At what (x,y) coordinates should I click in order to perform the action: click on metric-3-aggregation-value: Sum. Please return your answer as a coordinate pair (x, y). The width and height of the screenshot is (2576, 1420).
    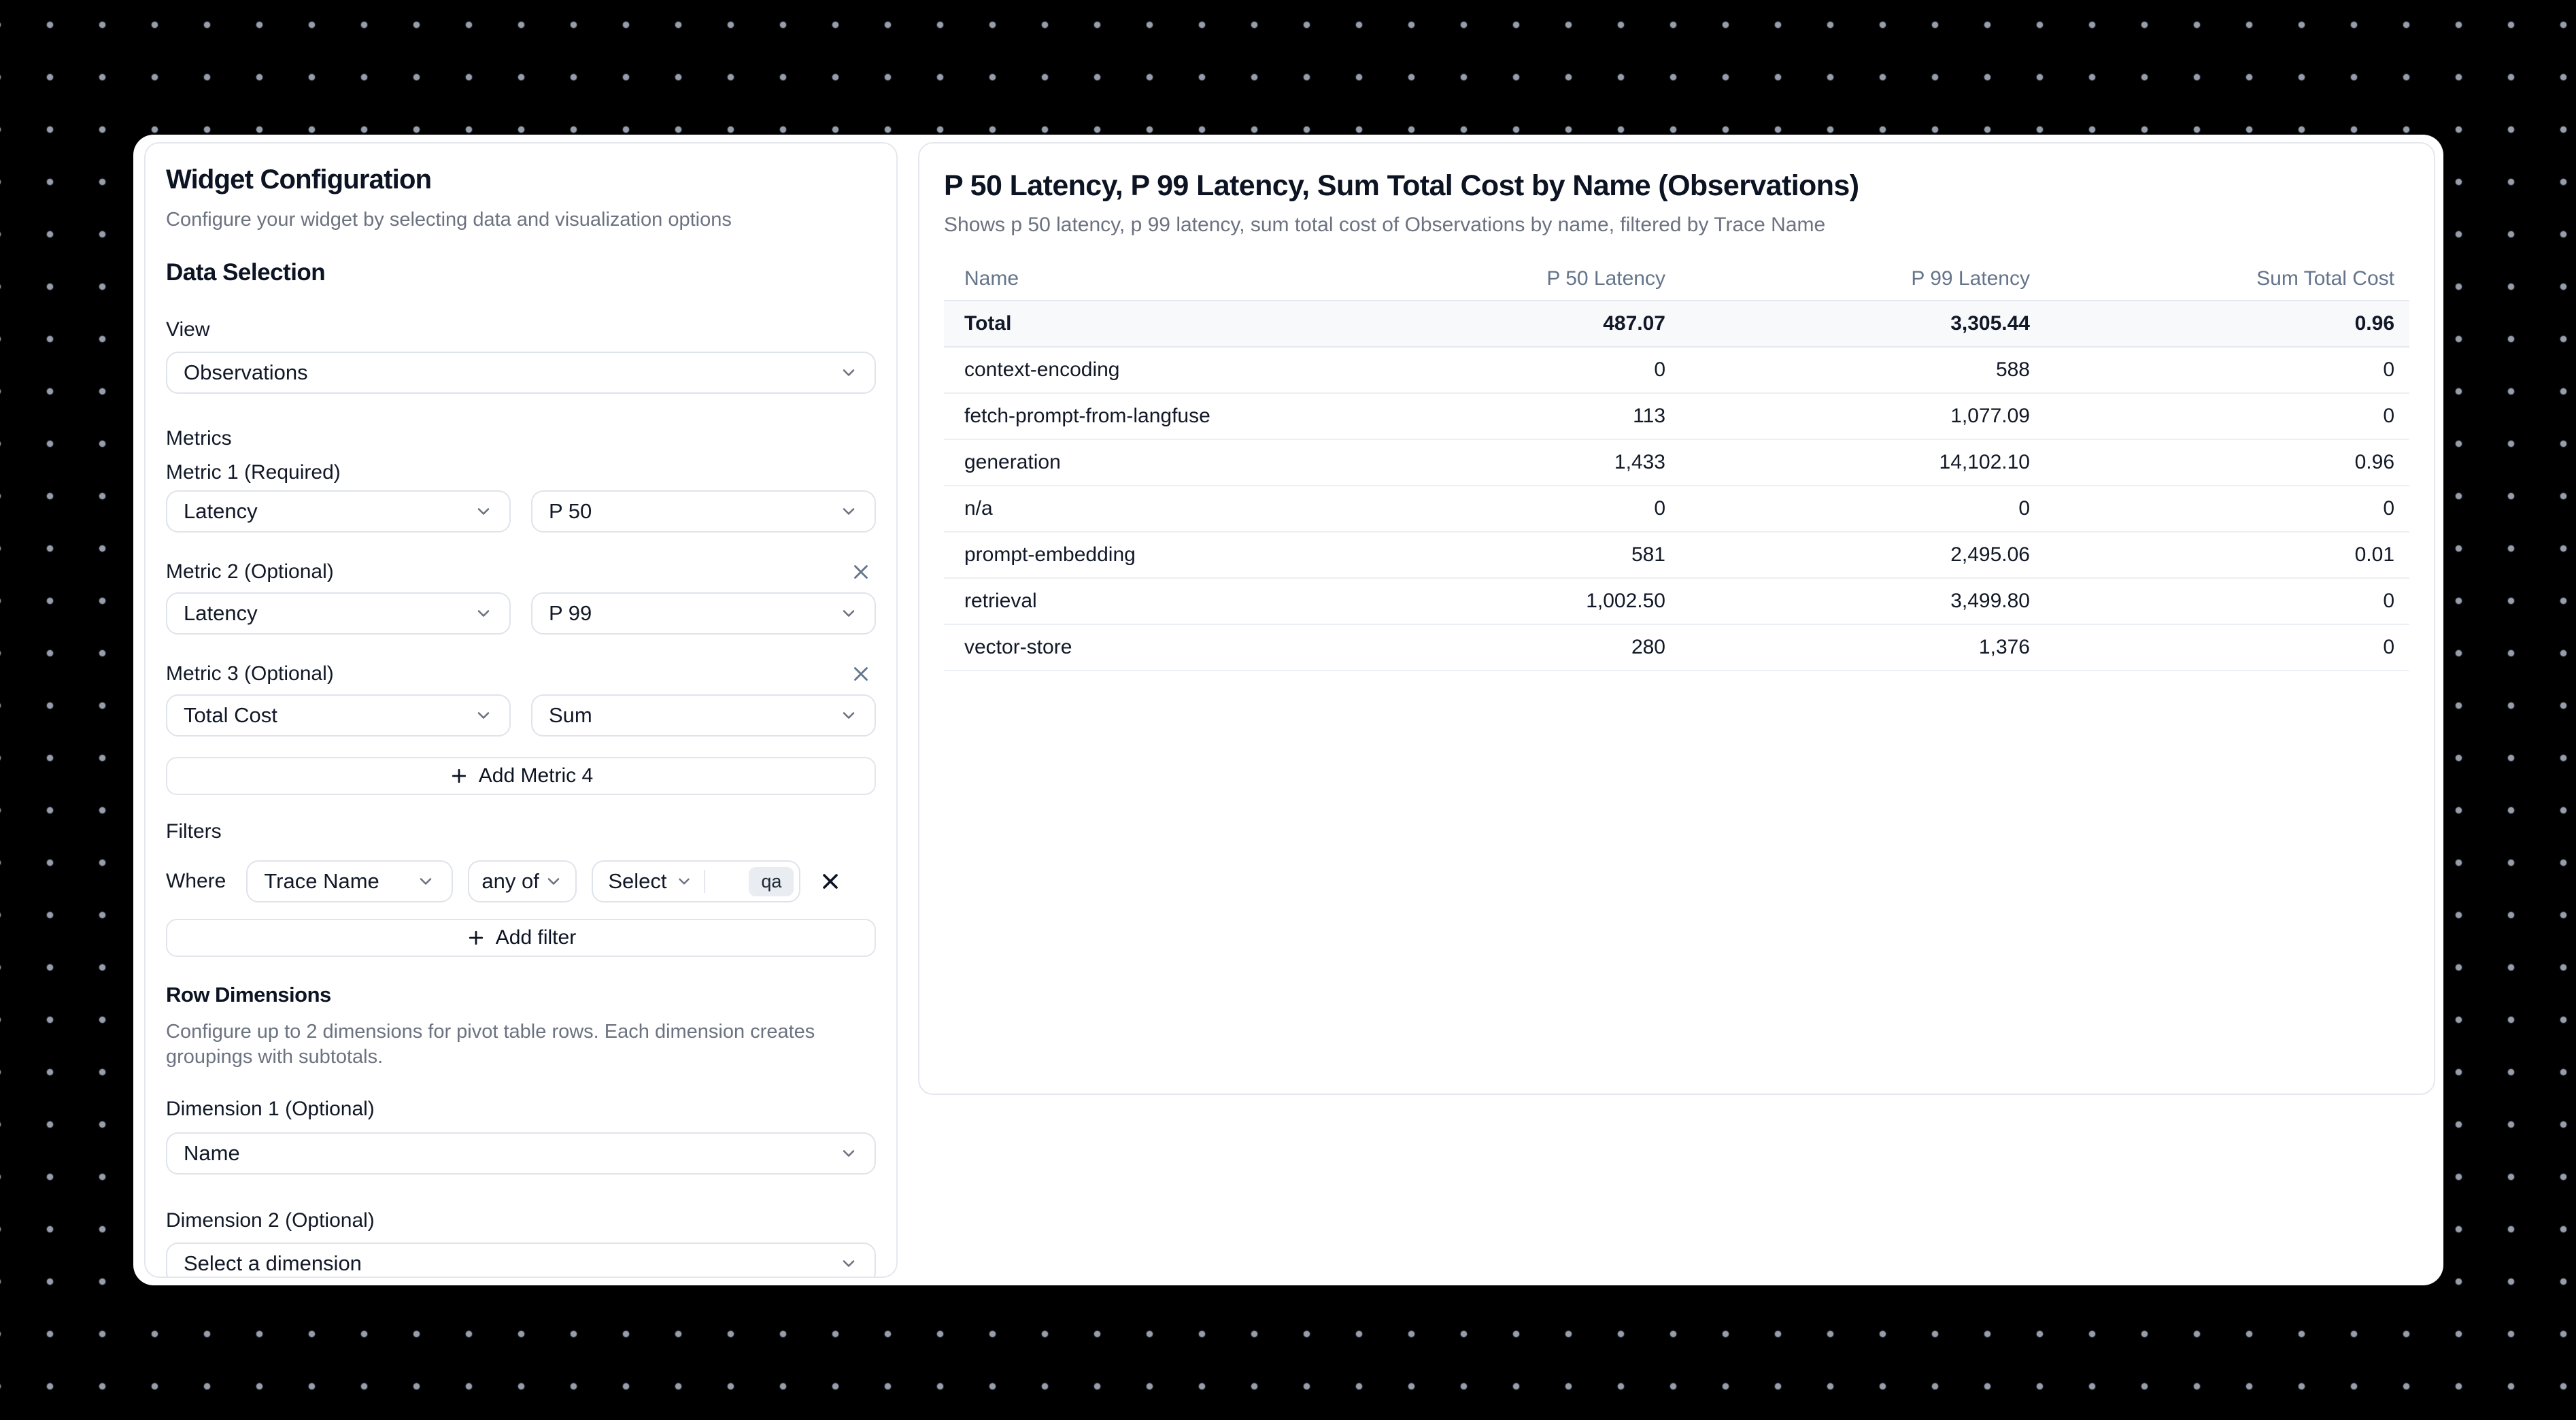
    Looking at the image, I should click on (570, 715).